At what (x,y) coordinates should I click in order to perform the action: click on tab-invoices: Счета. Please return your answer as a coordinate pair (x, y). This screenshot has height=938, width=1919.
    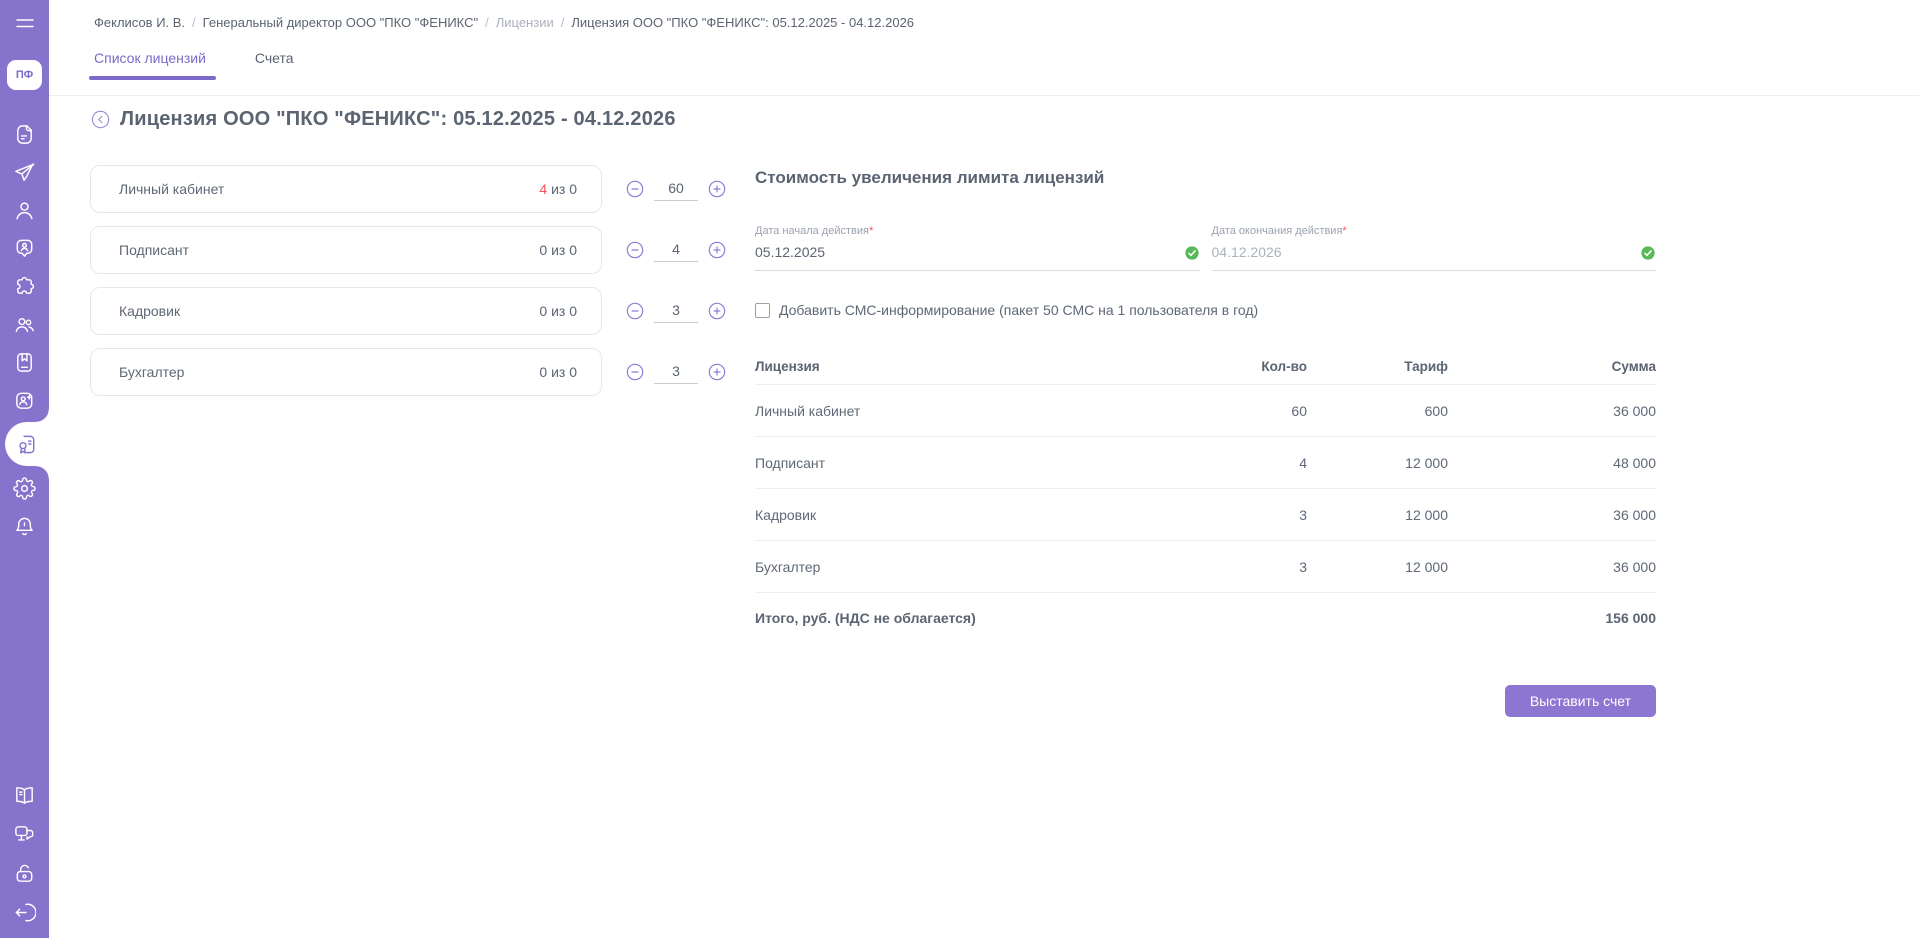
    Looking at the image, I should click on (274, 58).